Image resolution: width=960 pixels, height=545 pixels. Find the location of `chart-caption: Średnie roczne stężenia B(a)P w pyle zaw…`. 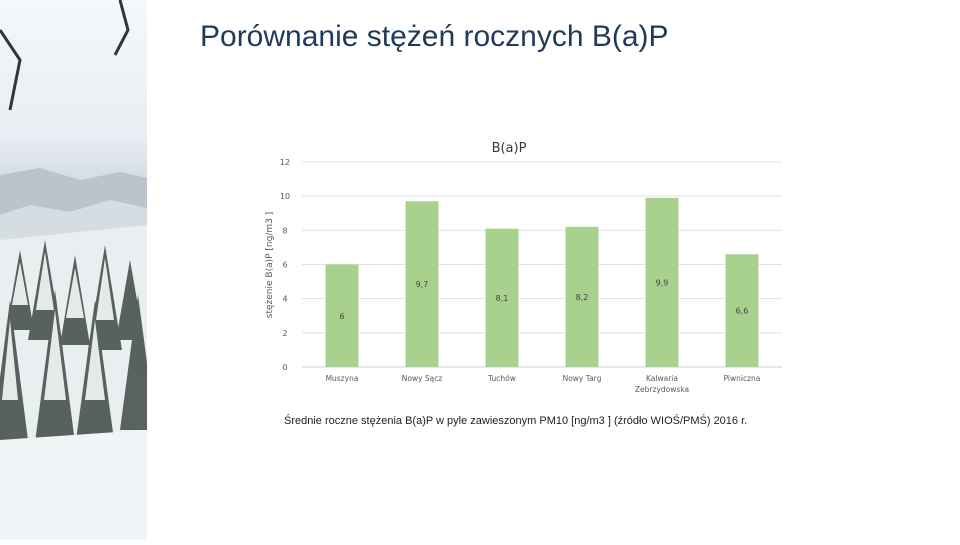

chart-caption: Średnie roczne stężenia B(a)P w pyle zaw… is located at coordinates (516, 421).